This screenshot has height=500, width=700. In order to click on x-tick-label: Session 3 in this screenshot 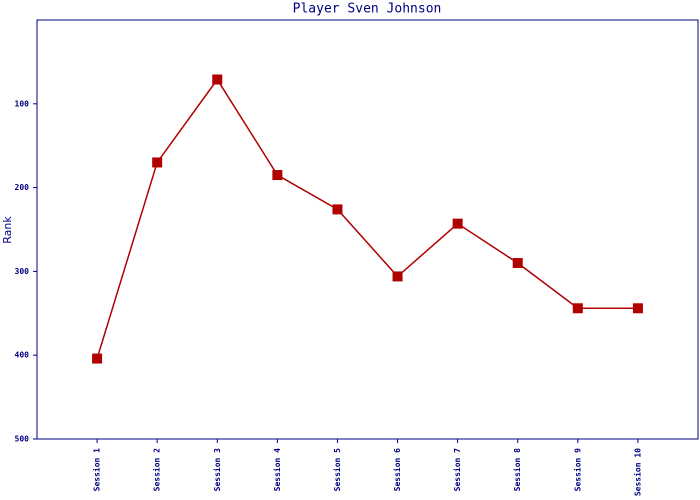, I will do `click(217, 470)`.